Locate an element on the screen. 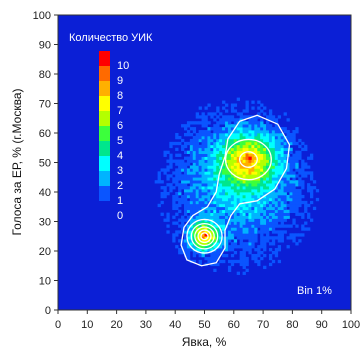  colorbar-swatch is located at coordinates (104, 133).